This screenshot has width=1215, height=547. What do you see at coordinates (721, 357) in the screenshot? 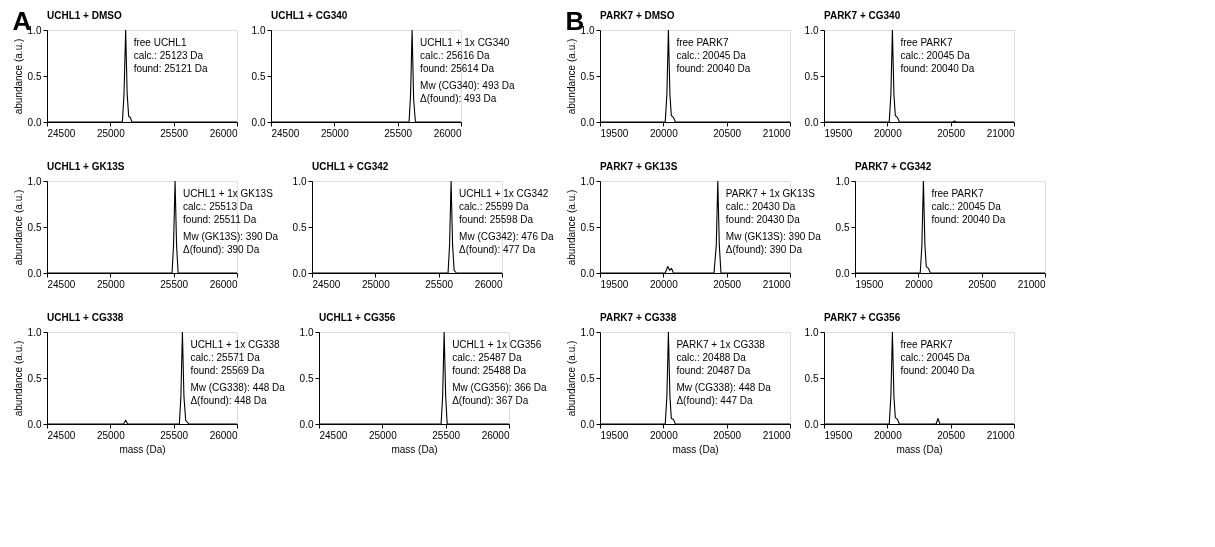
I see `annotation: PARK7 + 1x CG338 calc.: 20488 Da found: 20487 Da` at bounding box center [721, 357].